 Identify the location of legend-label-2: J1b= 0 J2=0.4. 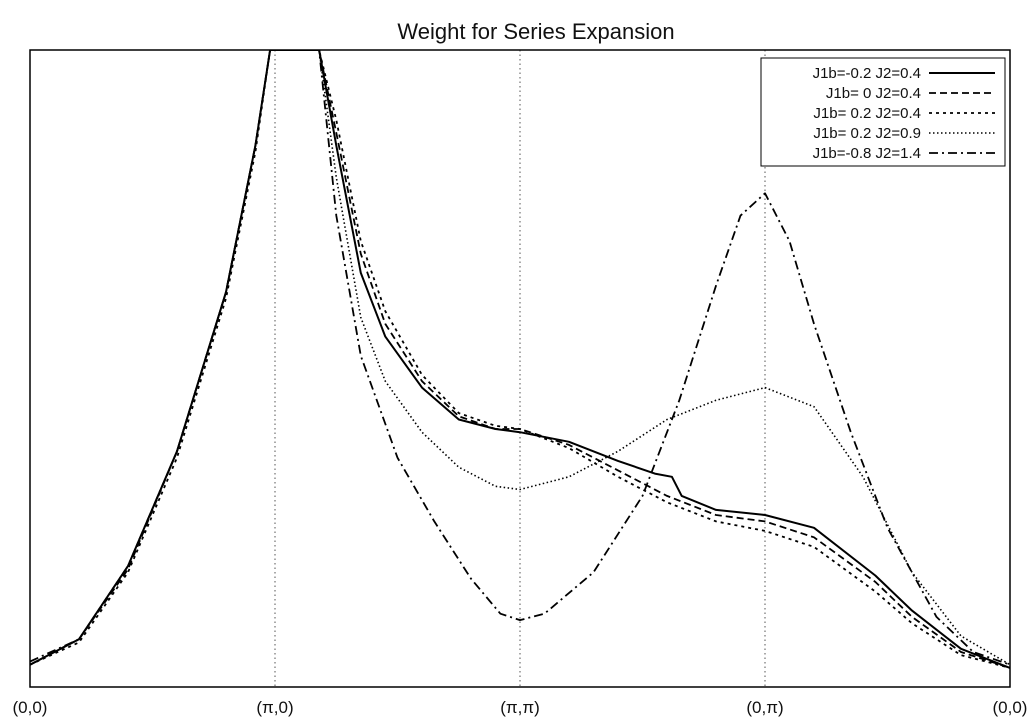
(873, 93).